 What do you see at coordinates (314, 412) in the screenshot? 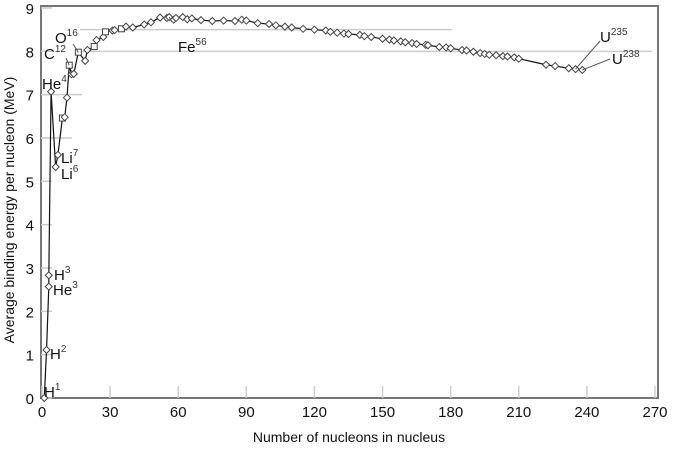
I see `x-tick-label: 120` at bounding box center [314, 412].